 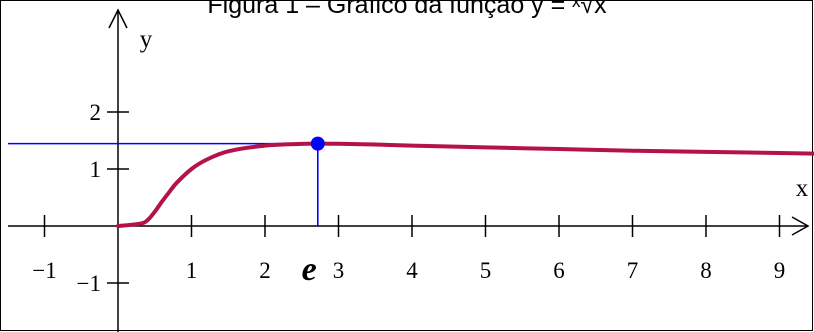 I want to click on x-tick-label: 1, so click(x=192, y=270).